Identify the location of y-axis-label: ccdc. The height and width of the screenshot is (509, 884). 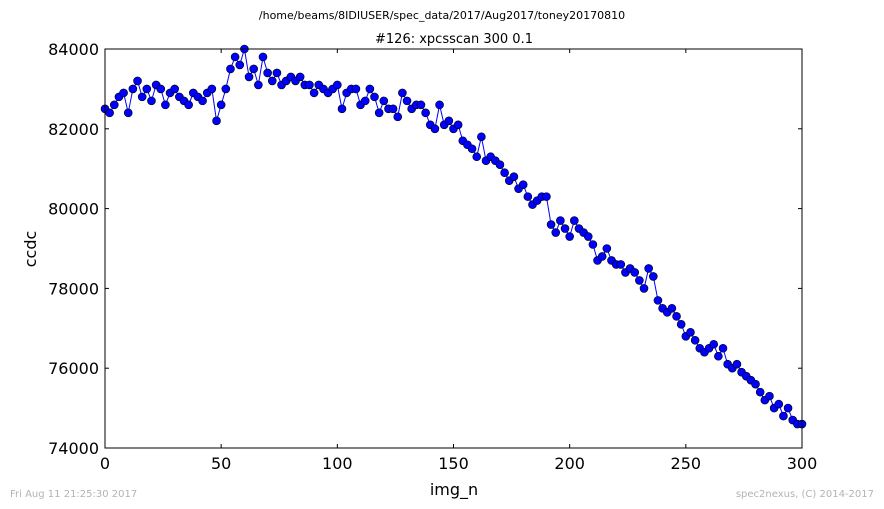
(30, 249).